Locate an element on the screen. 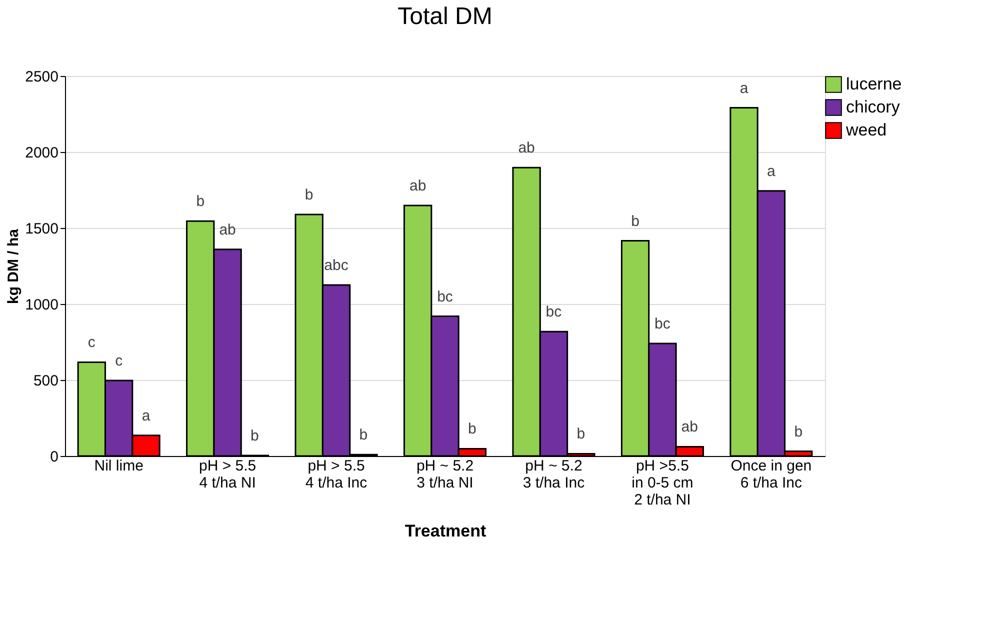  x-tick-label: pH ~ 5.2 3 t/ha NI is located at coordinates (445, 475).